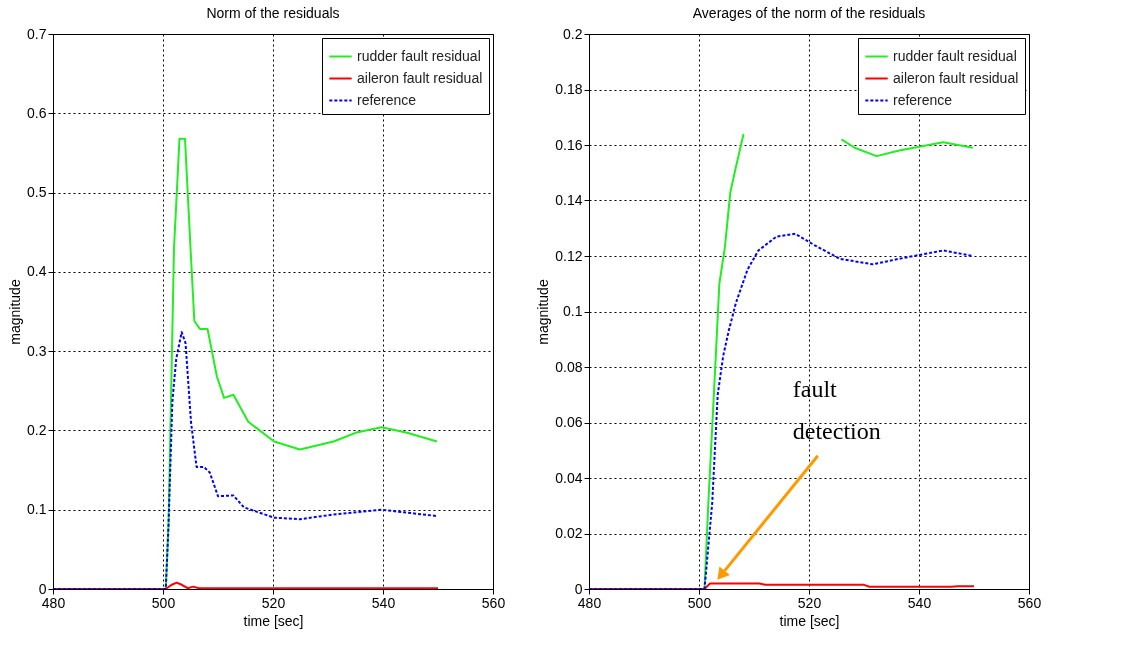 This screenshot has height=668, width=1128. I want to click on annotation: fault detection, so click(836, 409).